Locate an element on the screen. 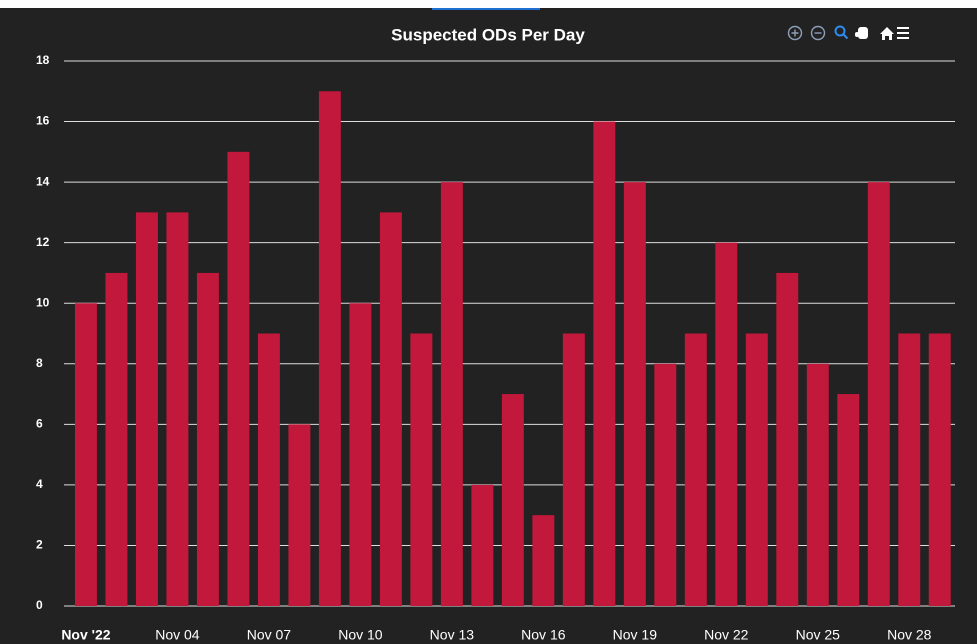 The width and height of the screenshot is (977, 644). top-accent is located at coordinates (486, 9).